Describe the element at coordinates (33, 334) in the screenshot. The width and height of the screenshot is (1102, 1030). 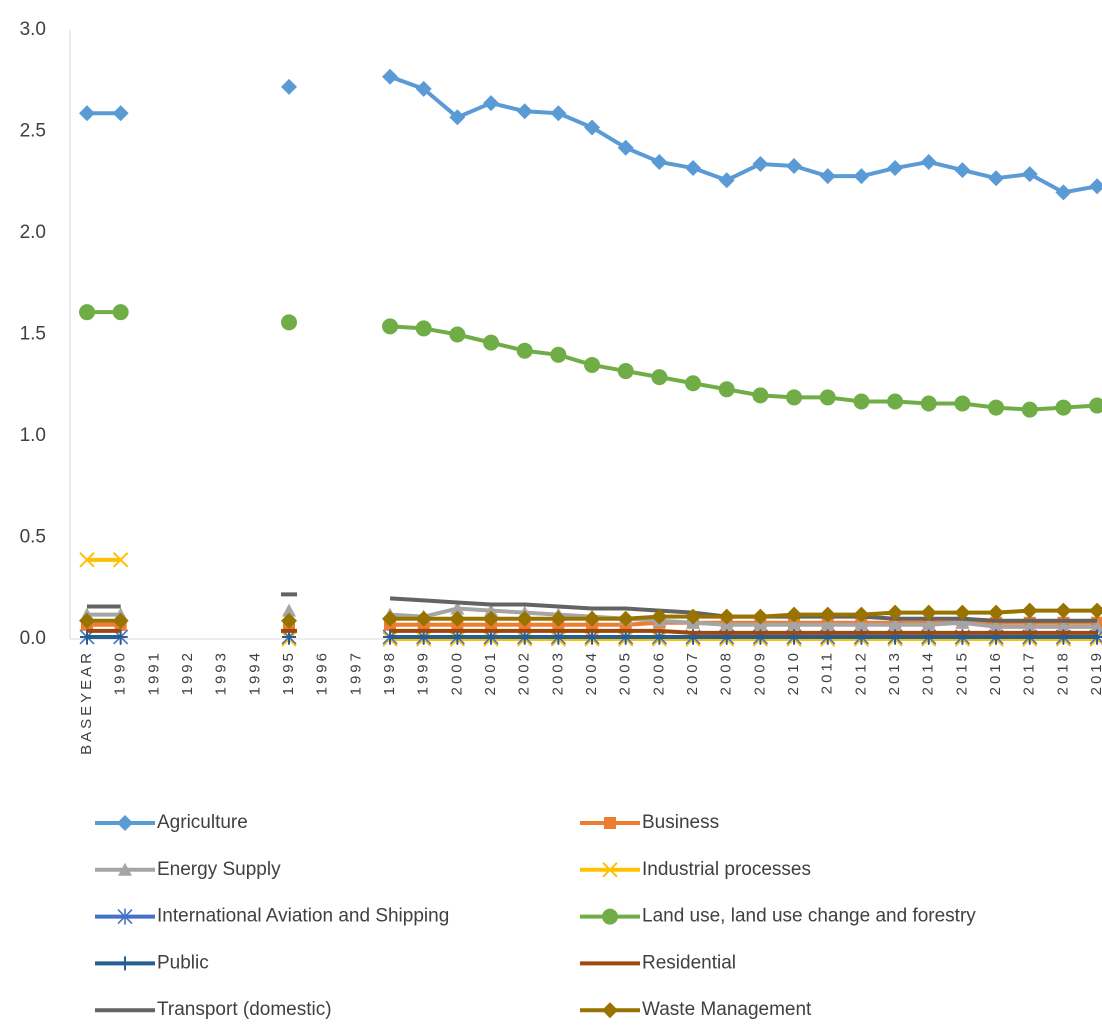
I see `y-tick-label: 1.5` at that location.